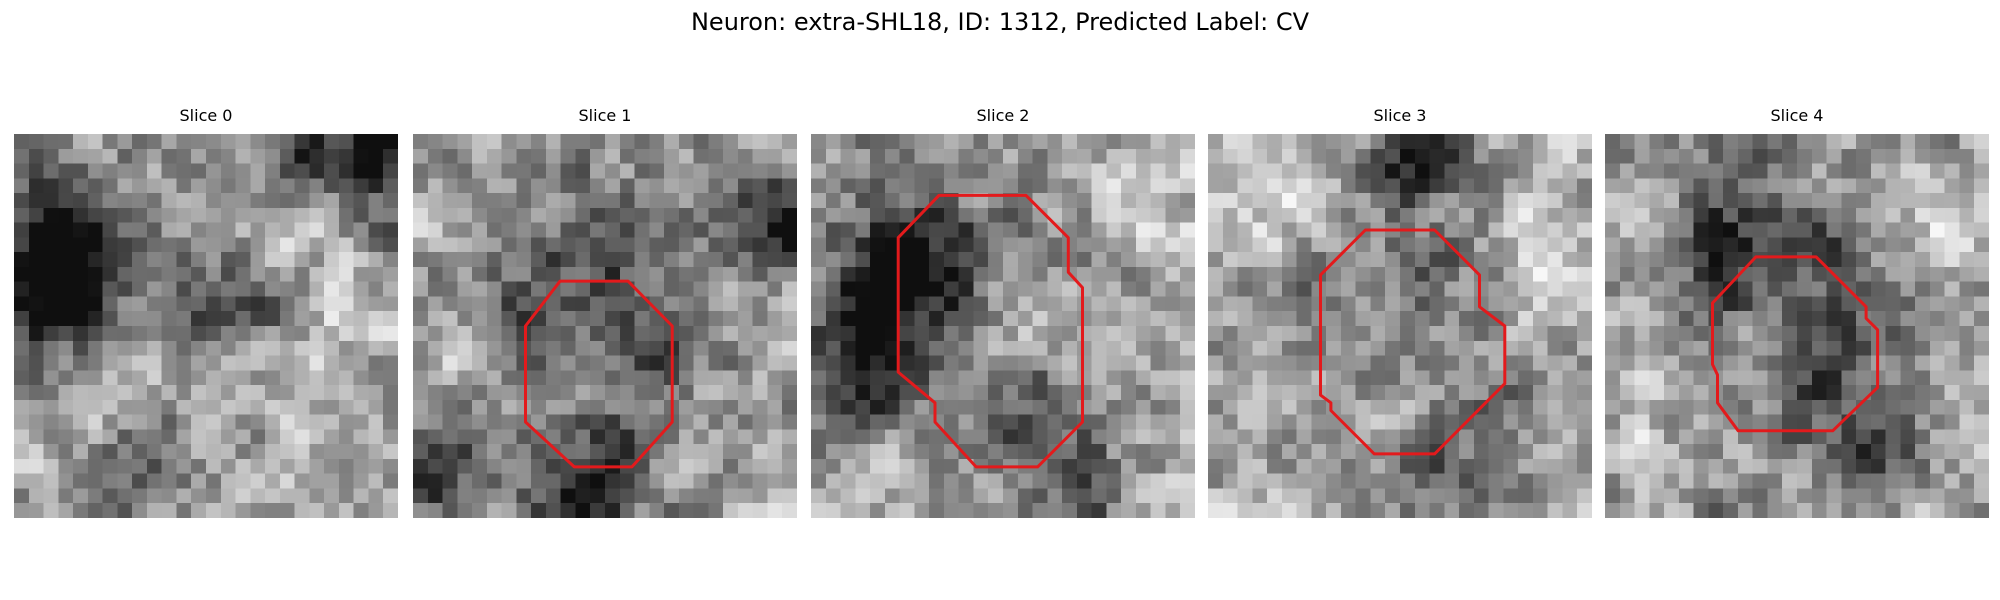 Image resolution: width=2000 pixels, height=600 pixels. I want to click on slice-panel-2: Slice 2, so click(1003, 311).